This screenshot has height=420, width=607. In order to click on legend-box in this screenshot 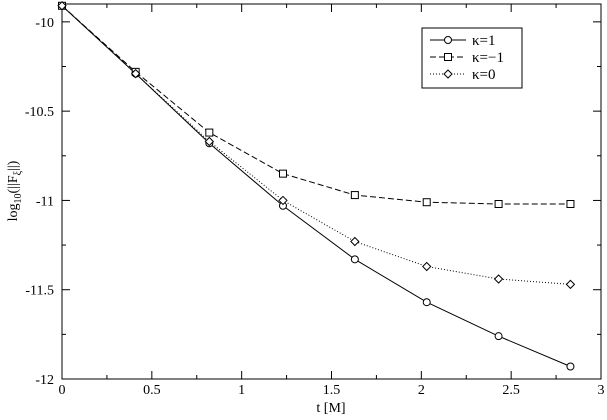, I will do `click(472, 58)`.